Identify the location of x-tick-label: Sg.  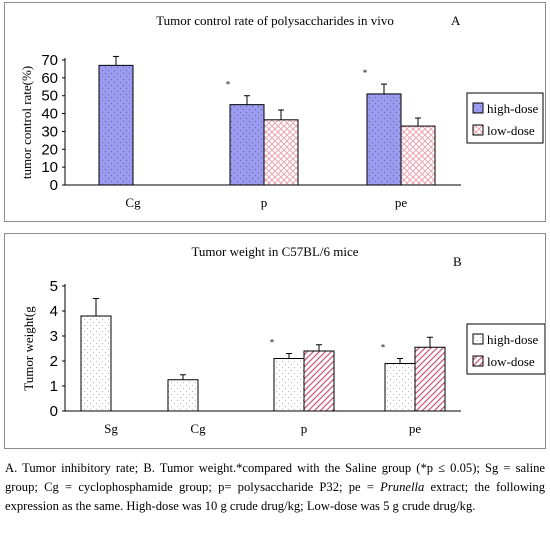
(111, 428).